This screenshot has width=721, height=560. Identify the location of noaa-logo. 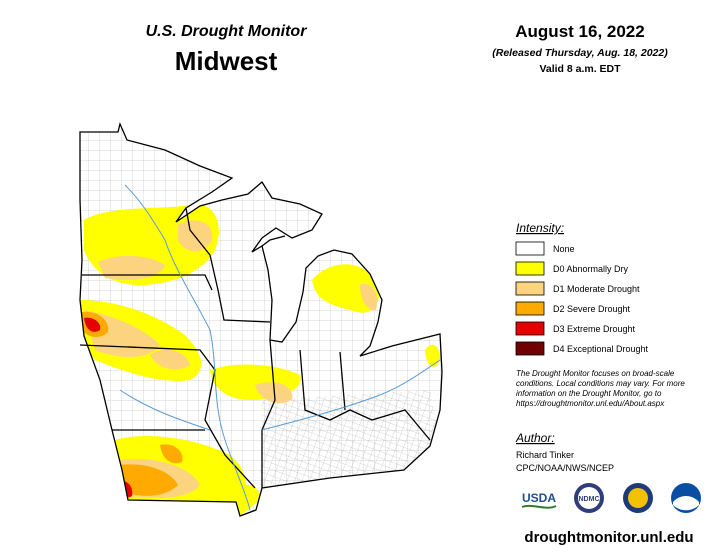
(686, 498).